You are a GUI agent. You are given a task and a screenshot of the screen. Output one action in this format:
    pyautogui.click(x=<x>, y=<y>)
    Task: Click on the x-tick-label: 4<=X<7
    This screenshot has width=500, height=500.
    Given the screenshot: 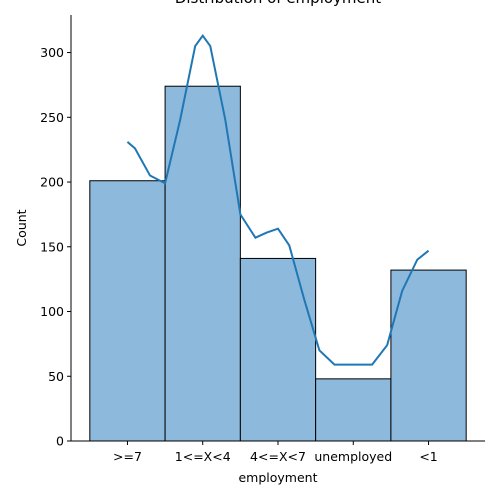 What is the action you would take?
    pyautogui.click(x=278, y=456)
    